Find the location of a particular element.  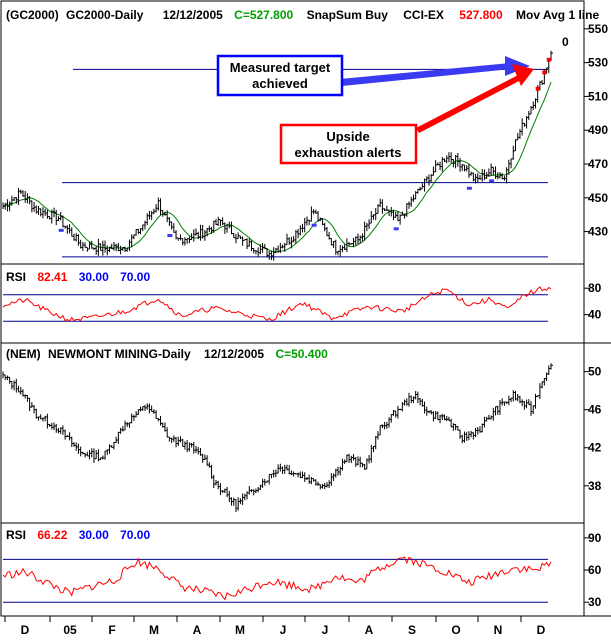

nem-date: 12/12/2005 is located at coordinates (234, 354).